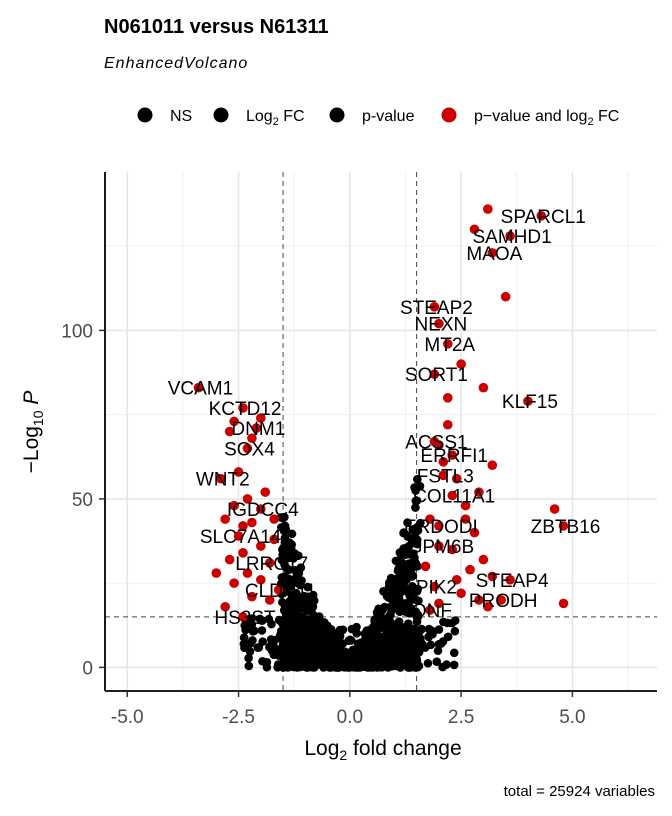 This screenshot has width=672, height=816. What do you see at coordinates (145, 115) in the screenshot?
I see `legend-marker` at bounding box center [145, 115].